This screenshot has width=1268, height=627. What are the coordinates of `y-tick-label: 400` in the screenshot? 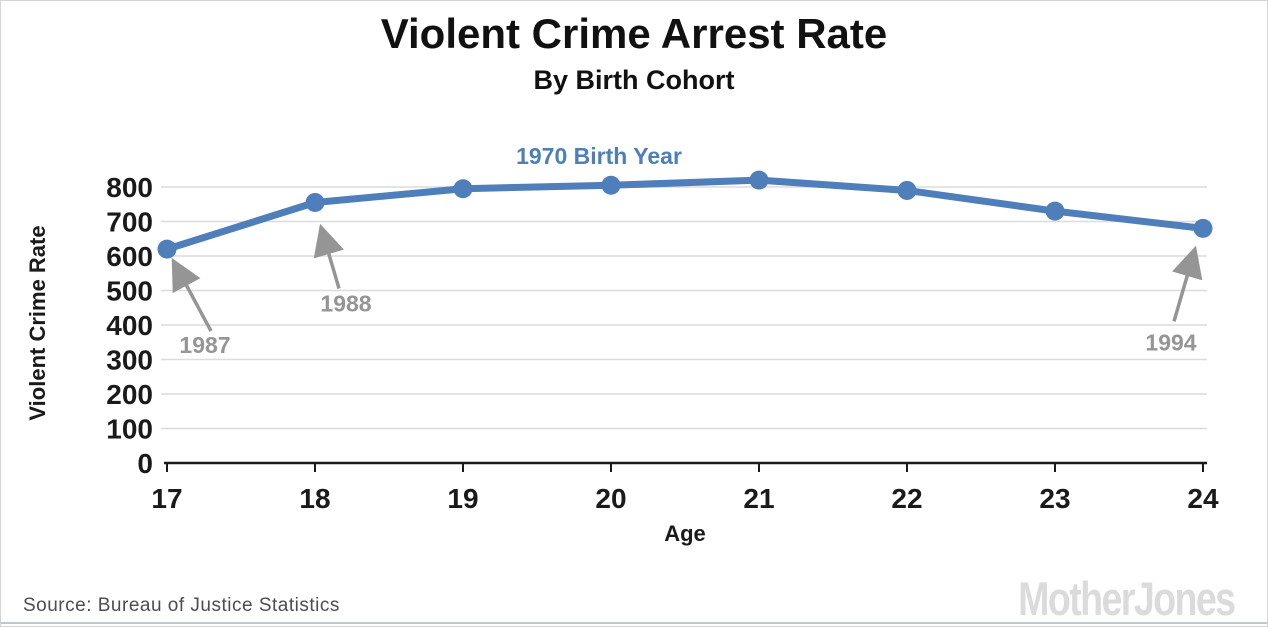 It's located at (129, 325).